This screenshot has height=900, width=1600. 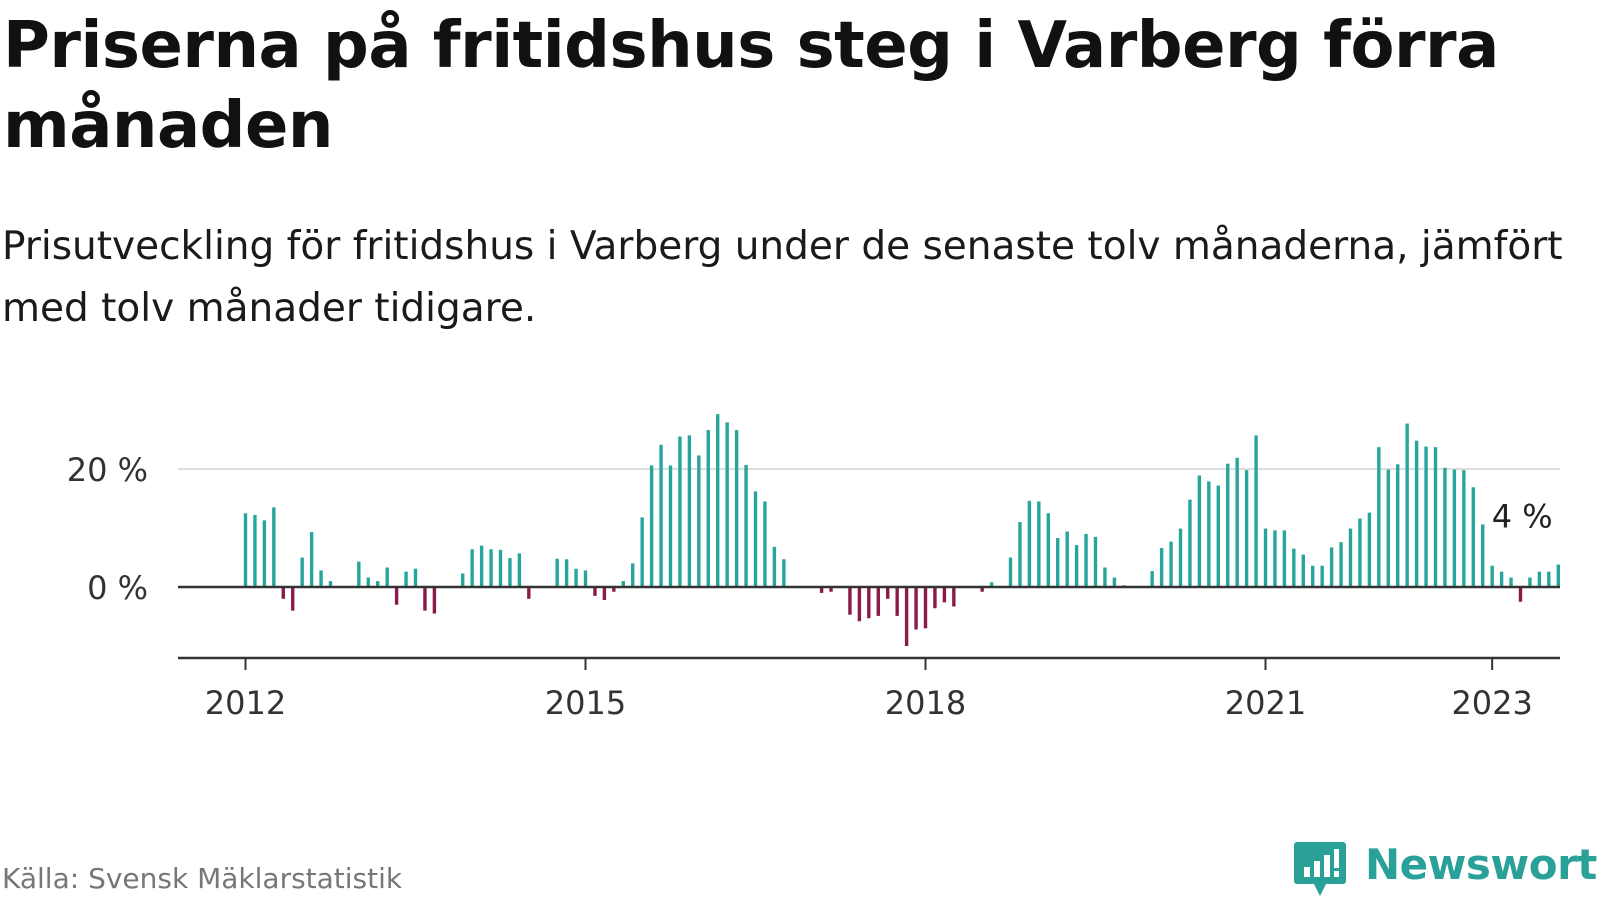 What do you see at coordinates (1491, 703) in the screenshot?
I see `x-tick-label: 2023` at bounding box center [1491, 703].